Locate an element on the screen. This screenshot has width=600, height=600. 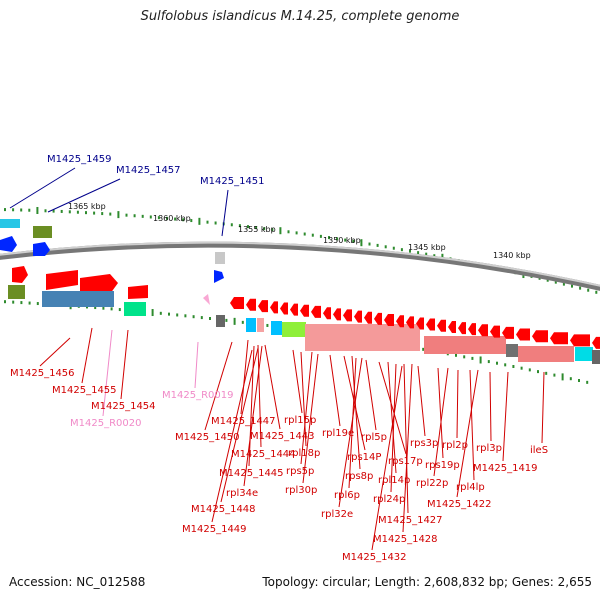
tick-mark is located at coordinates (142, 216).